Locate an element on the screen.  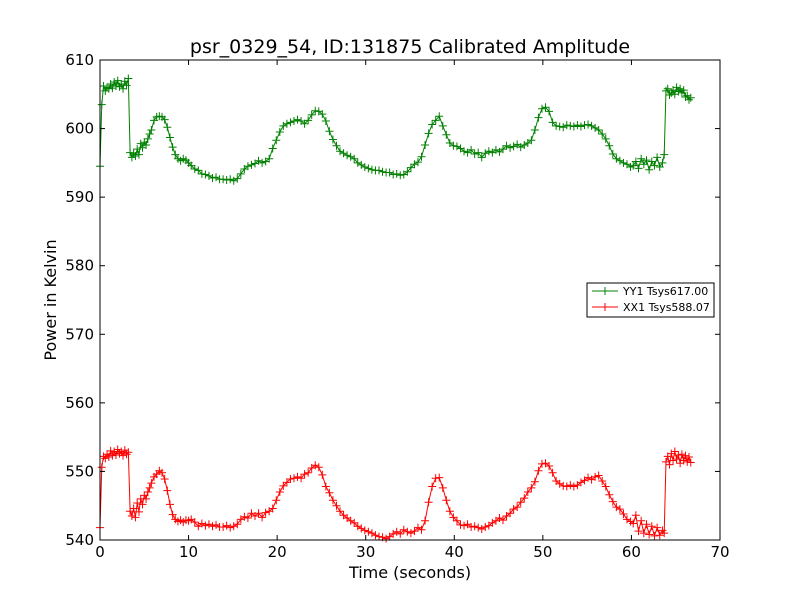
x-axis-label: Time (seconds) is located at coordinates (409, 572).